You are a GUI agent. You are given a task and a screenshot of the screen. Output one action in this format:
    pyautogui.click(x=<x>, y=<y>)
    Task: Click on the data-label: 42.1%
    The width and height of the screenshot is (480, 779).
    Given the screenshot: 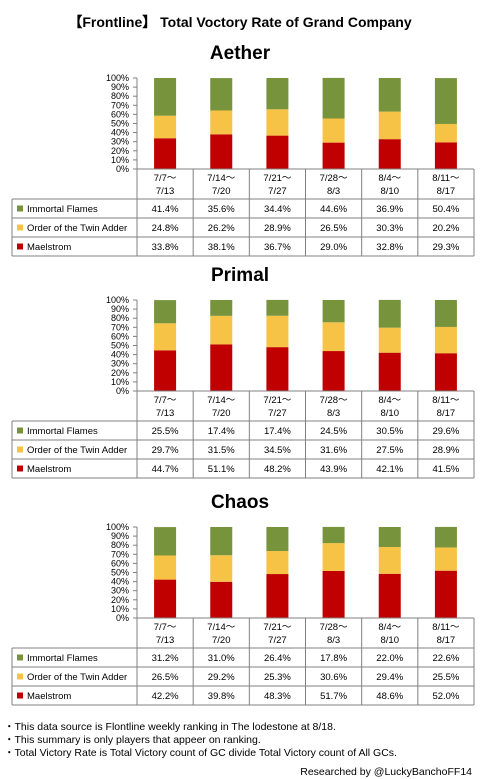 What is the action you would take?
    pyautogui.click(x=389, y=469)
    